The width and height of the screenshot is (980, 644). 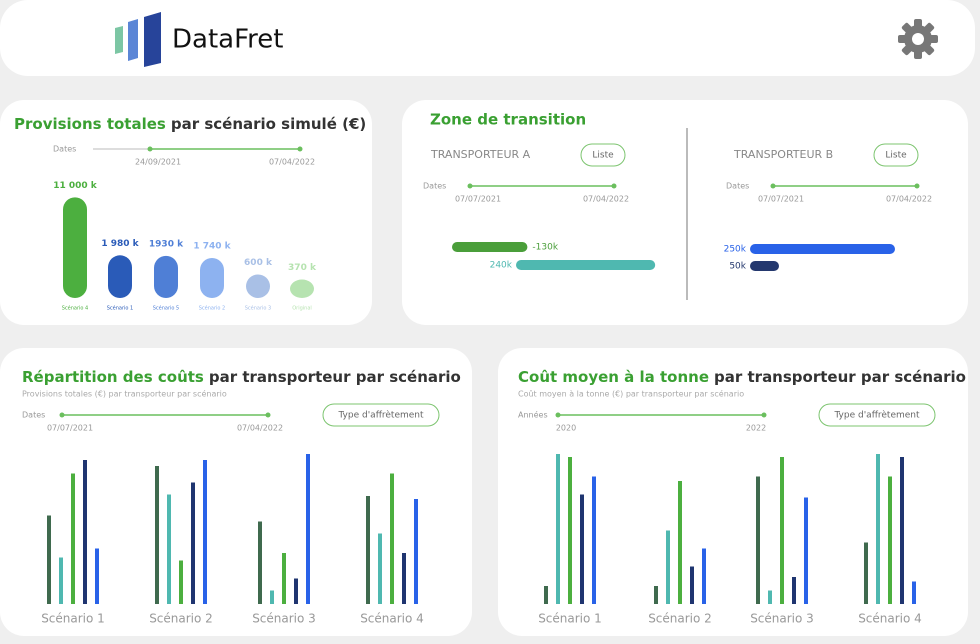 I want to click on settings-button, so click(x=918, y=39).